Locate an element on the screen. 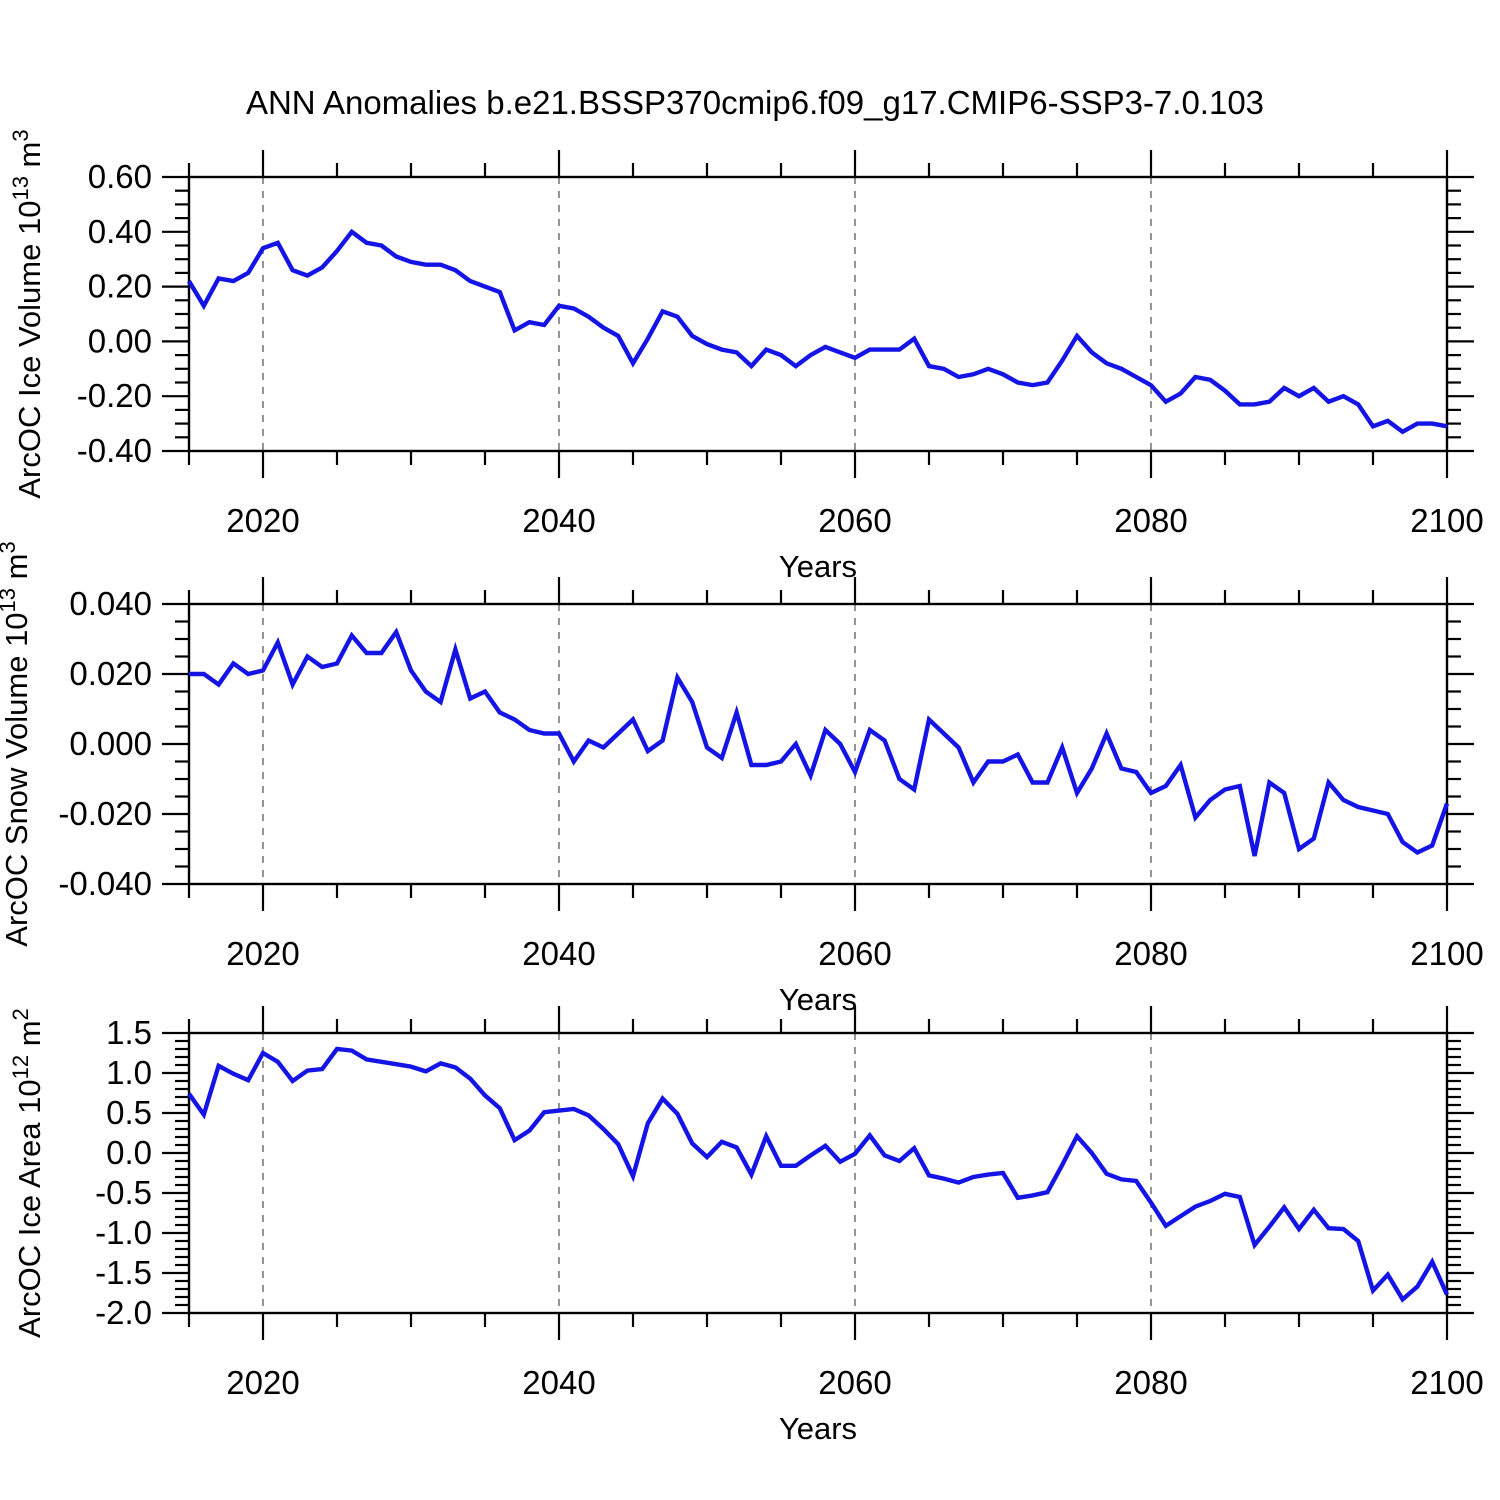 This screenshot has width=1500, height=1500. ice-area-line is located at coordinates (818, 1174).